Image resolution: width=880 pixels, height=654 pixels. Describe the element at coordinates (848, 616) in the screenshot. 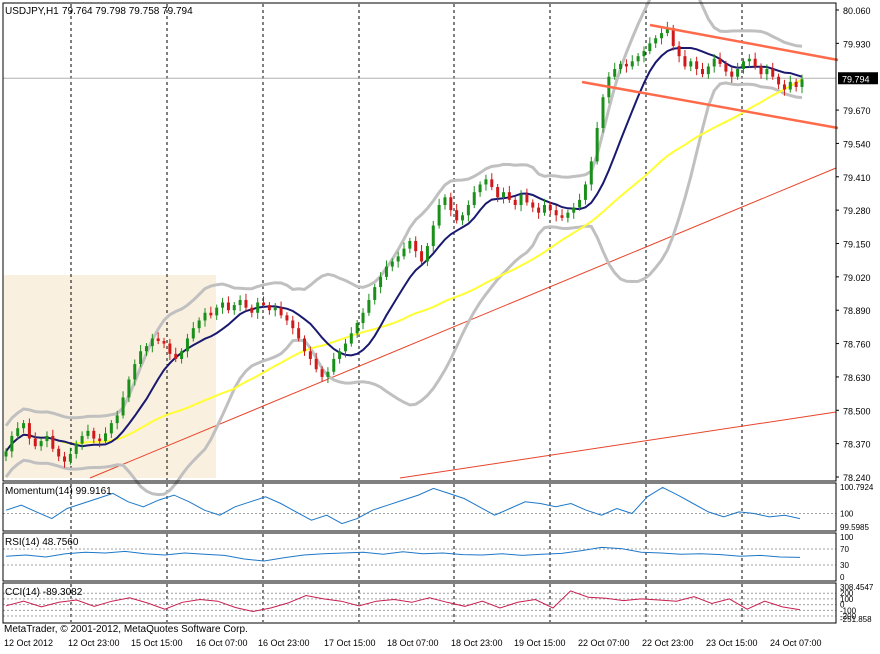

I see `cci-axis-label: -200` at that location.